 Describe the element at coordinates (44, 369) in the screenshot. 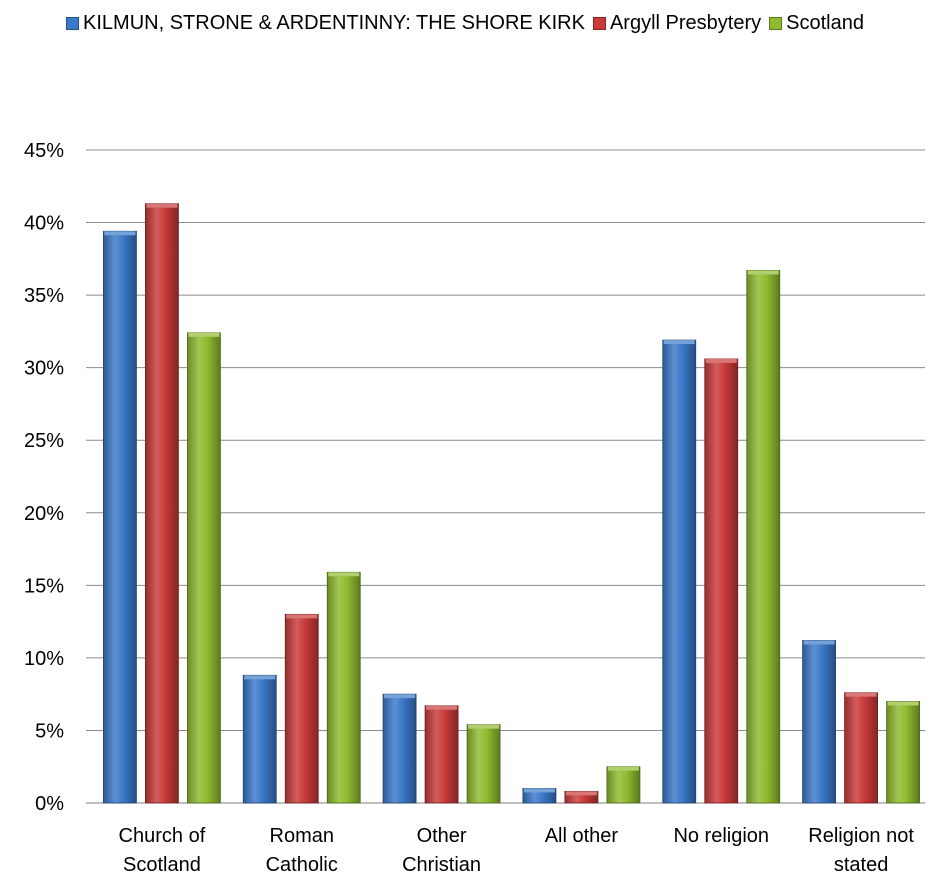

I see `y-tick-label: 30%` at that location.